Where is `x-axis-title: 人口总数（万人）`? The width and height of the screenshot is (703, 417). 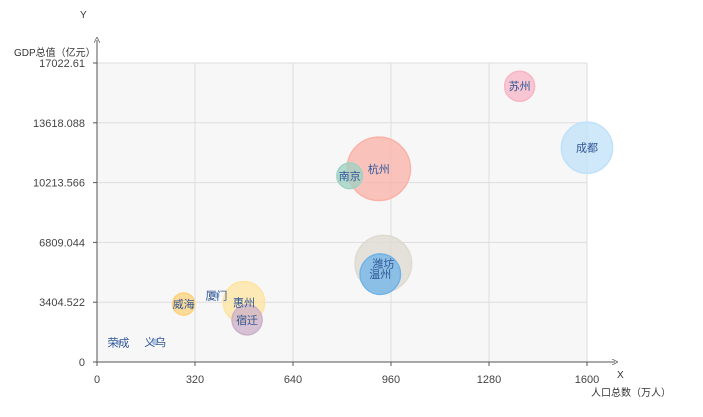
x-axis-title: 人口总数（万人） is located at coordinates (631, 392).